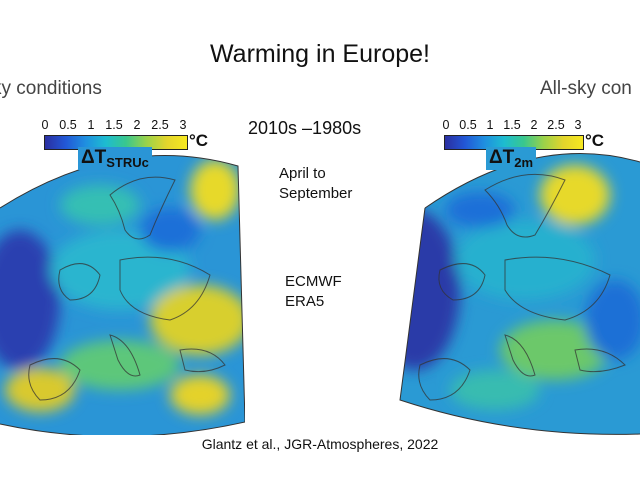  What do you see at coordinates (91, 125) in the screenshot?
I see `left-tick-2: 1` at bounding box center [91, 125].